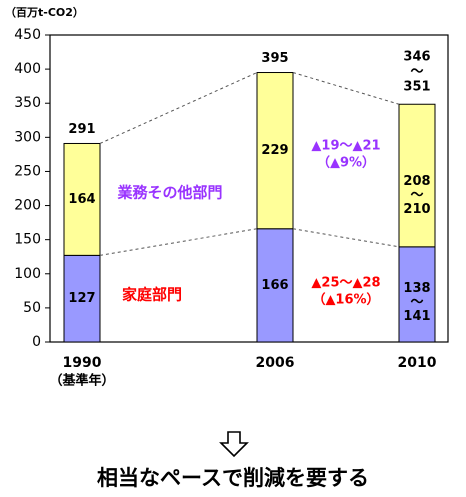 The height and width of the screenshot is (497, 466). I want to click on y-tick-label: 450, so click(27, 35).